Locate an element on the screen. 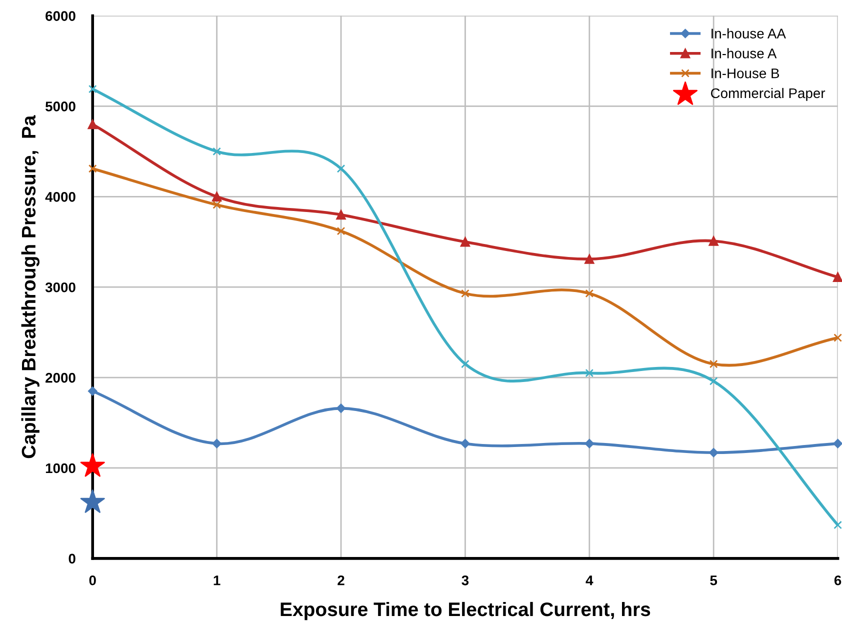  legend-label: Commercial Paper is located at coordinates (768, 94).